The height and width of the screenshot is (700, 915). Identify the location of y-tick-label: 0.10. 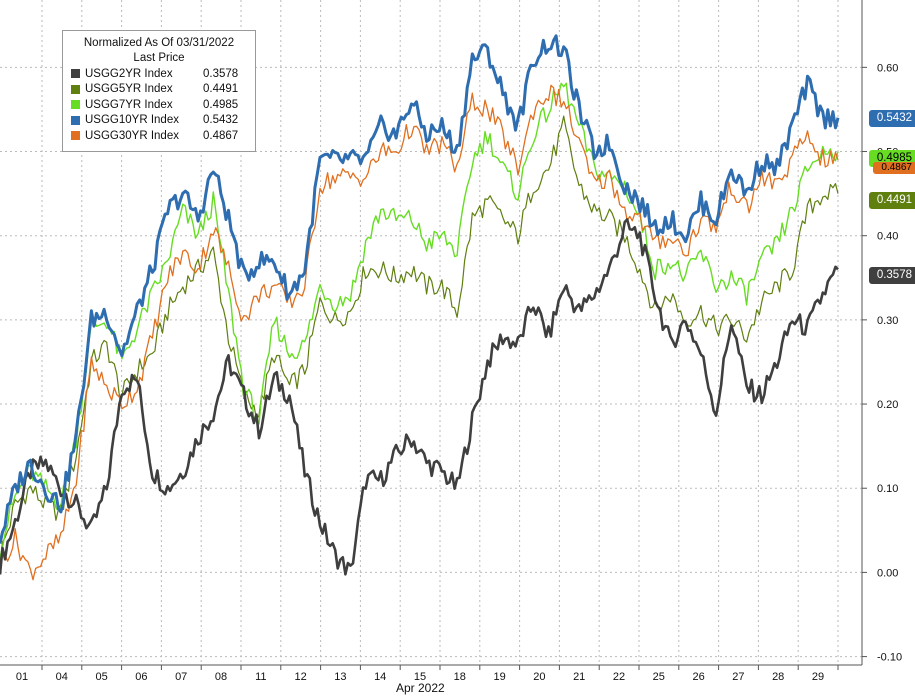
(887, 489).